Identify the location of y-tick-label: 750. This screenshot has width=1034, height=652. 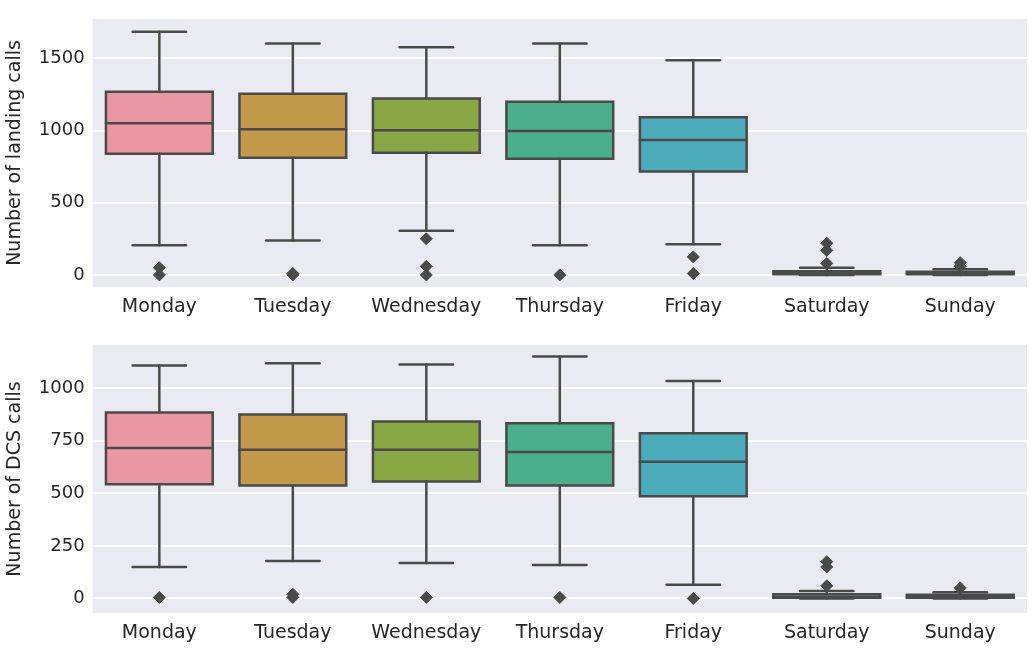
(67, 439).